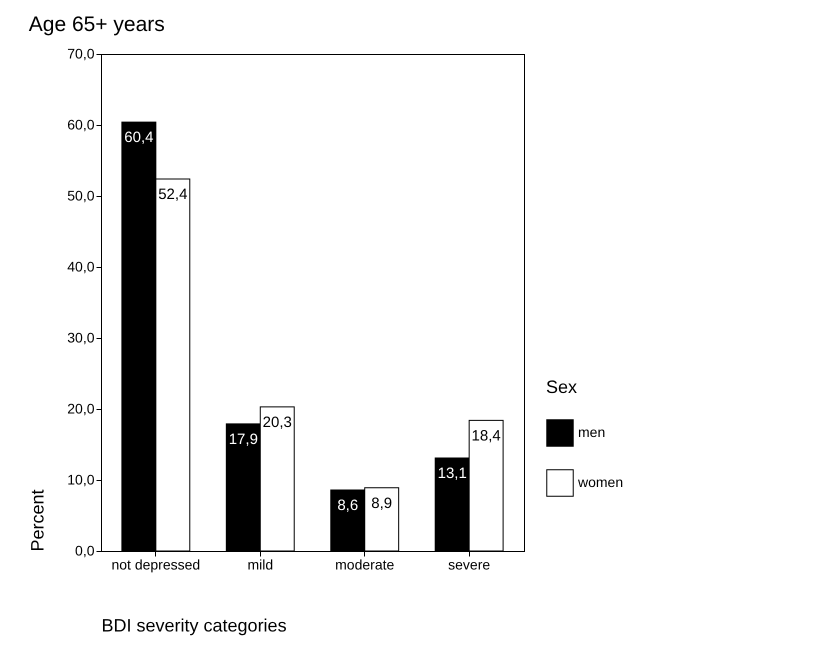 This screenshot has width=814, height=653. I want to click on legend-title: Sex, so click(562, 387).